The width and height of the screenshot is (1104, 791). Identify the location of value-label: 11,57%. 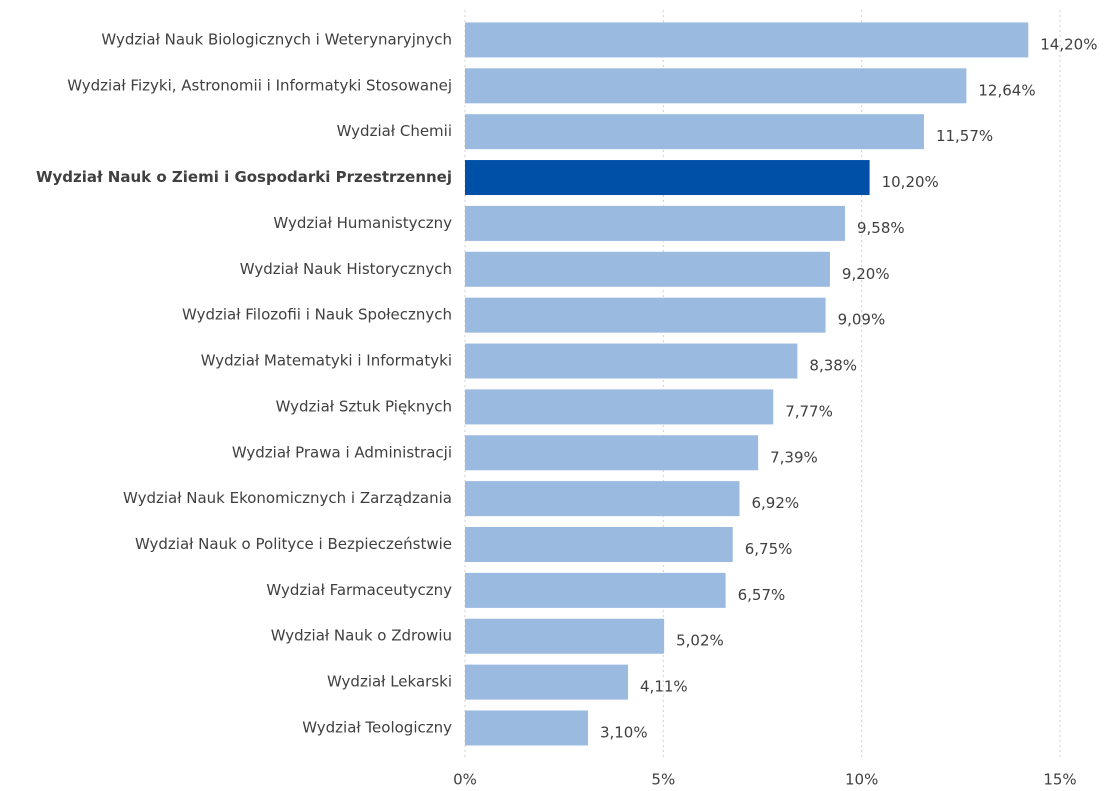
(964, 136).